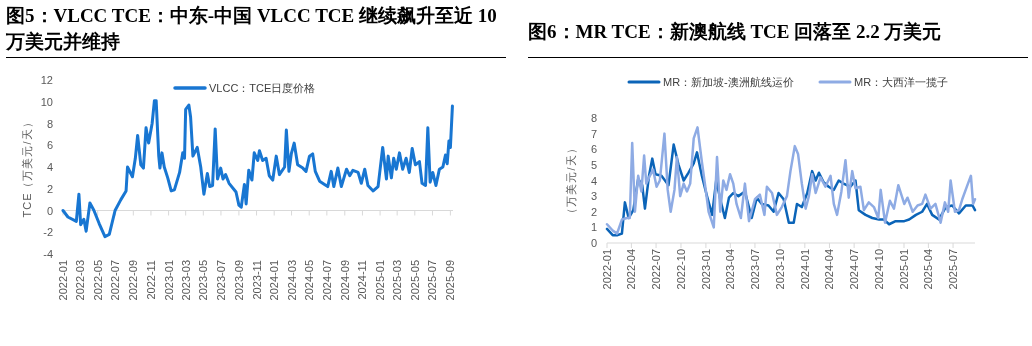  What do you see at coordinates (27, 167) in the screenshot?
I see `y-axis-title: TCE（万美元/天）` at bounding box center [27, 167].